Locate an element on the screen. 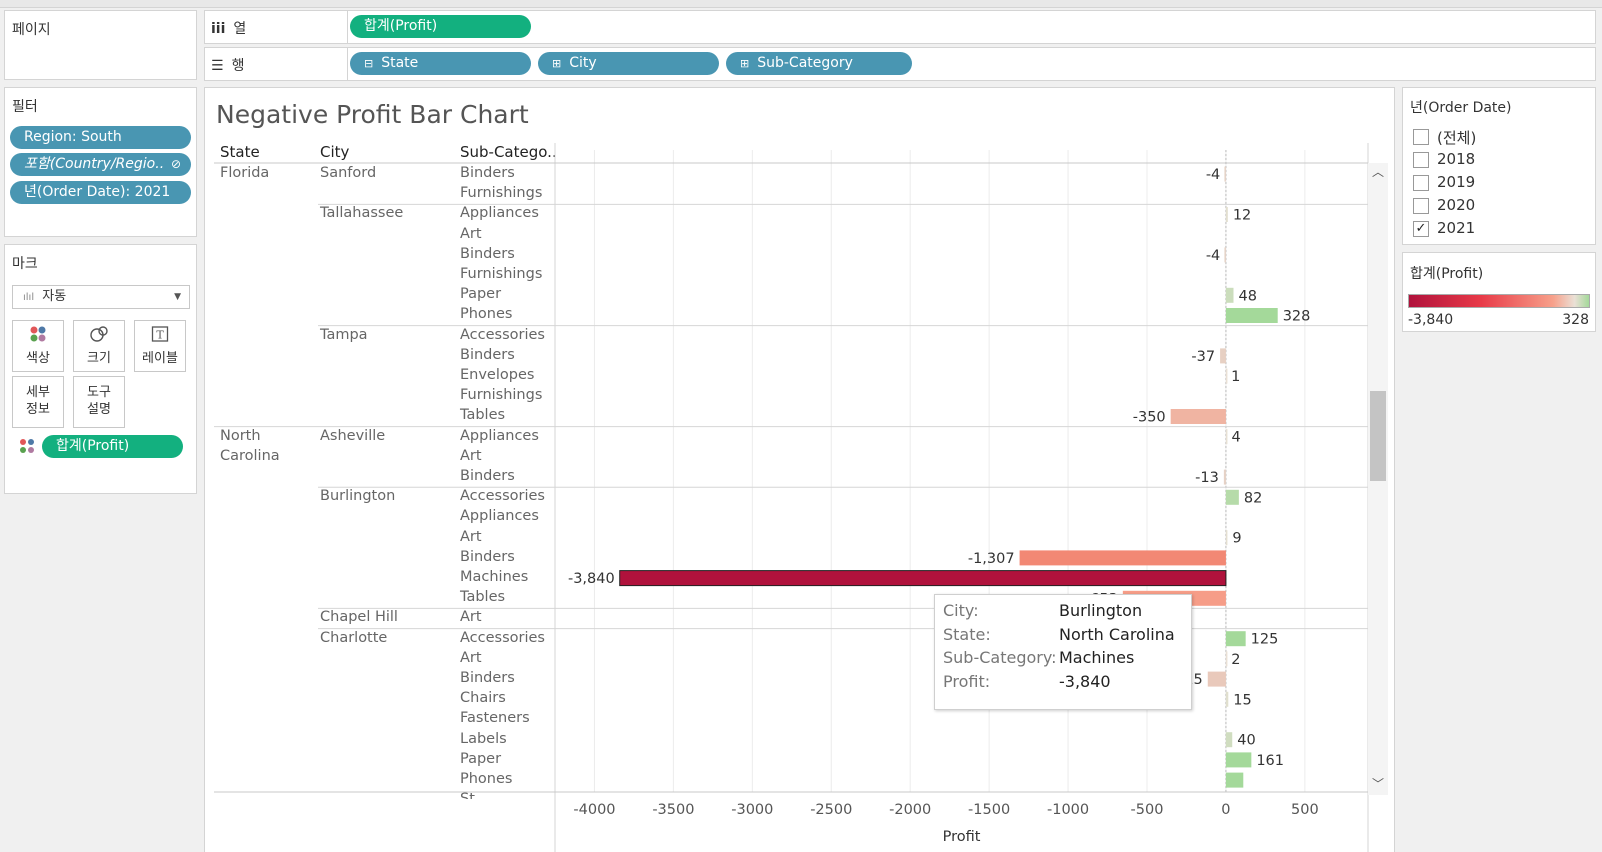  city-label: Tampa is located at coordinates (344, 334).